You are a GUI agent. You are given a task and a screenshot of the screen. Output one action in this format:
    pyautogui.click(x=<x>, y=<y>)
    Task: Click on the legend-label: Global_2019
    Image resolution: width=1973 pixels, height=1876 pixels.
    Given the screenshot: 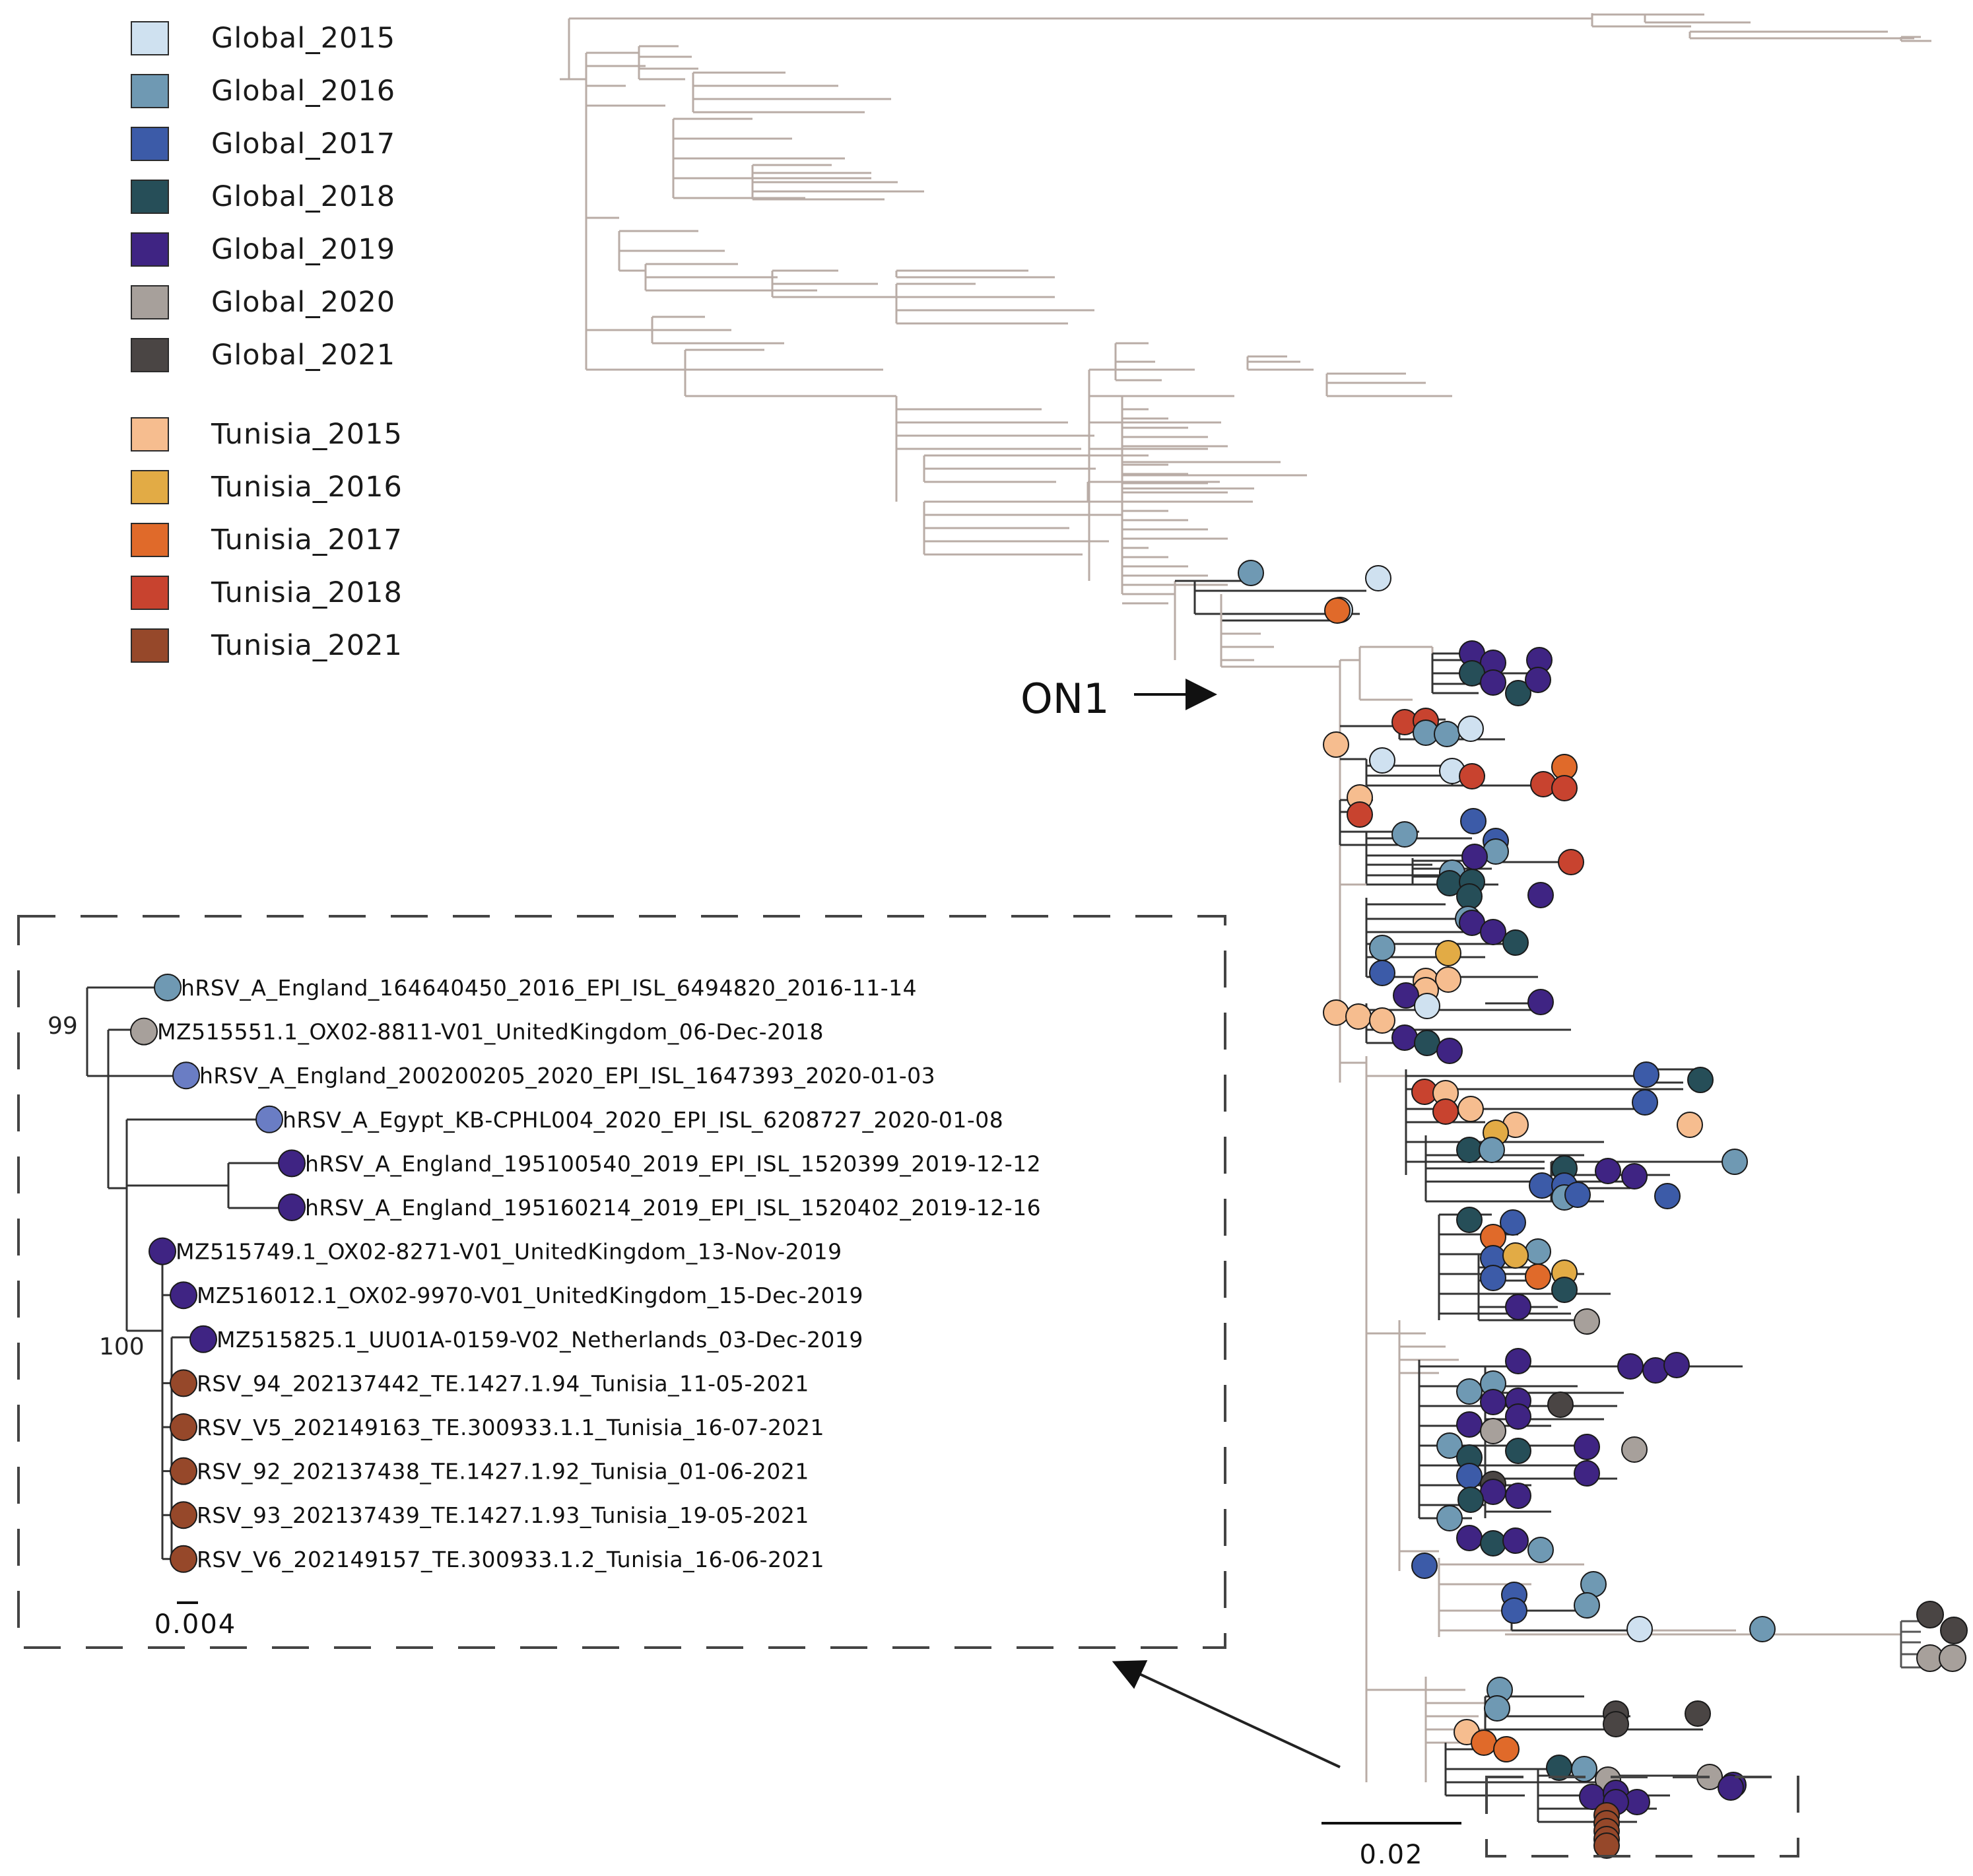 What is the action you would take?
    pyautogui.click(x=303, y=249)
    